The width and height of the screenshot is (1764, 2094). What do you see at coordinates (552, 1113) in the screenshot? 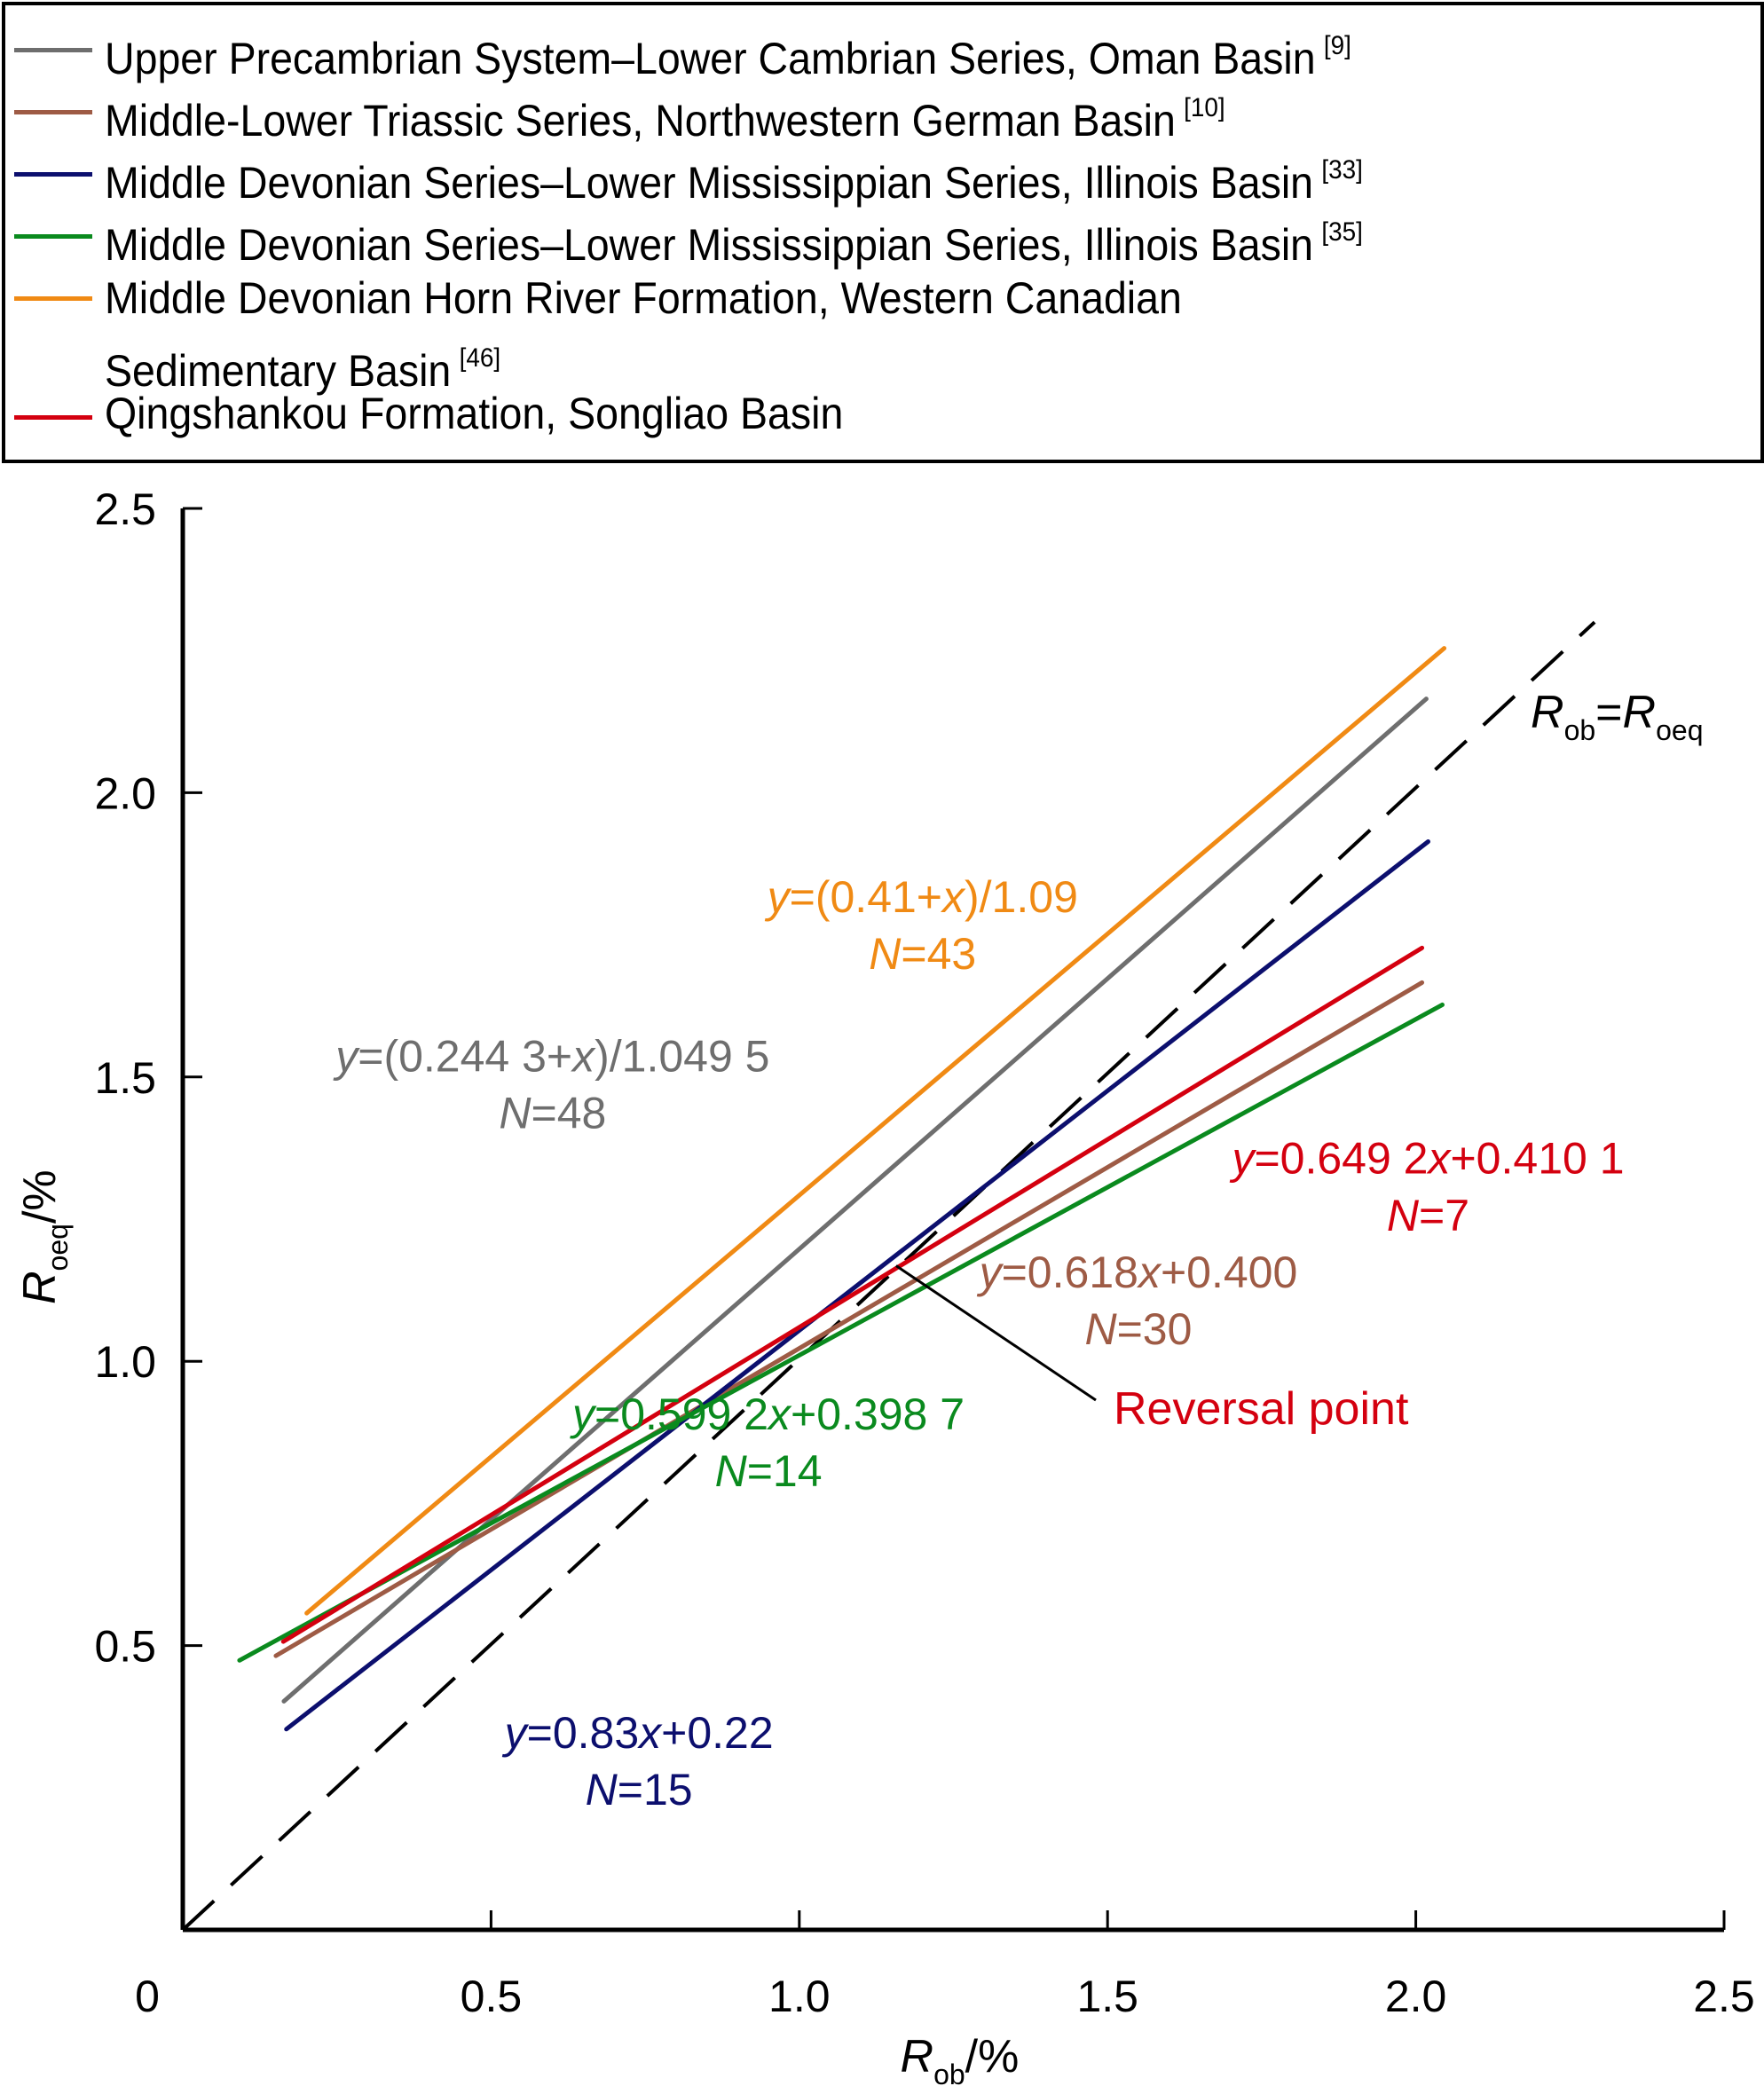
I see `series-n-label: N=48` at bounding box center [552, 1113].